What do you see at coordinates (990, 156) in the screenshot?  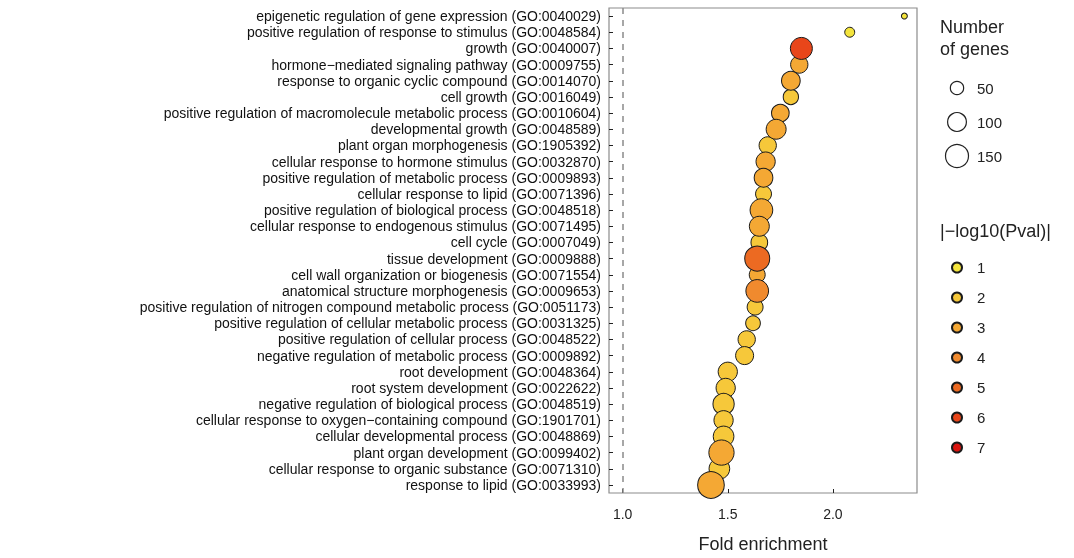 I see `legend-label: 150` at bounding box center [990, 156].